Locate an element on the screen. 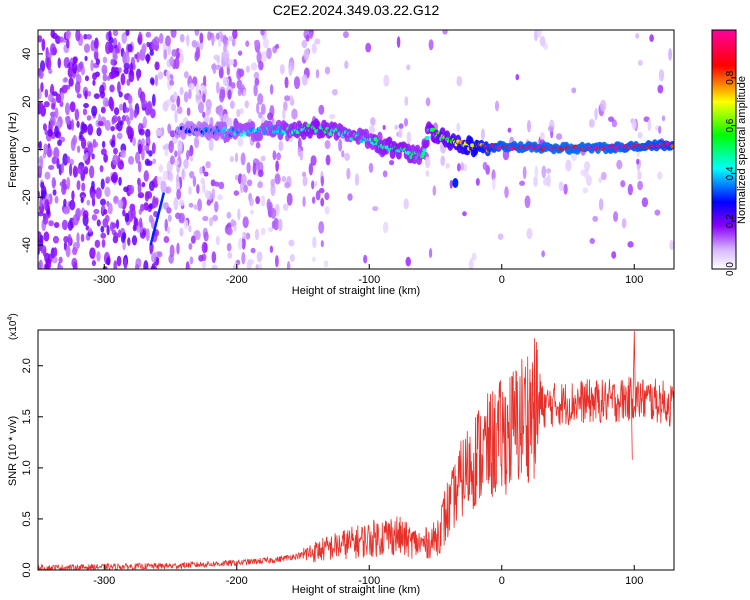  y-tick-label: 0.0 is located at coordinates (27, 569).